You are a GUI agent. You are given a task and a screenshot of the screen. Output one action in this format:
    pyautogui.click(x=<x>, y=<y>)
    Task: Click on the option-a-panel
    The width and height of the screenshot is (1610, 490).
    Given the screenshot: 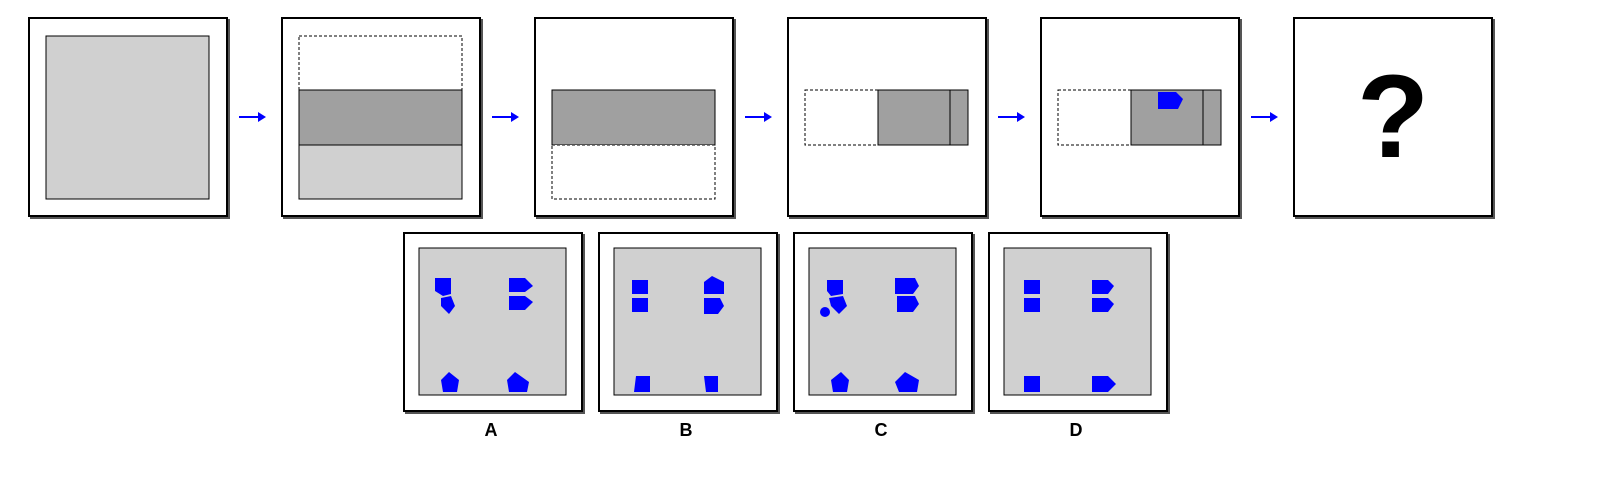 What is the action you would take?
    pyautogui.click(x=493, y=322)
    